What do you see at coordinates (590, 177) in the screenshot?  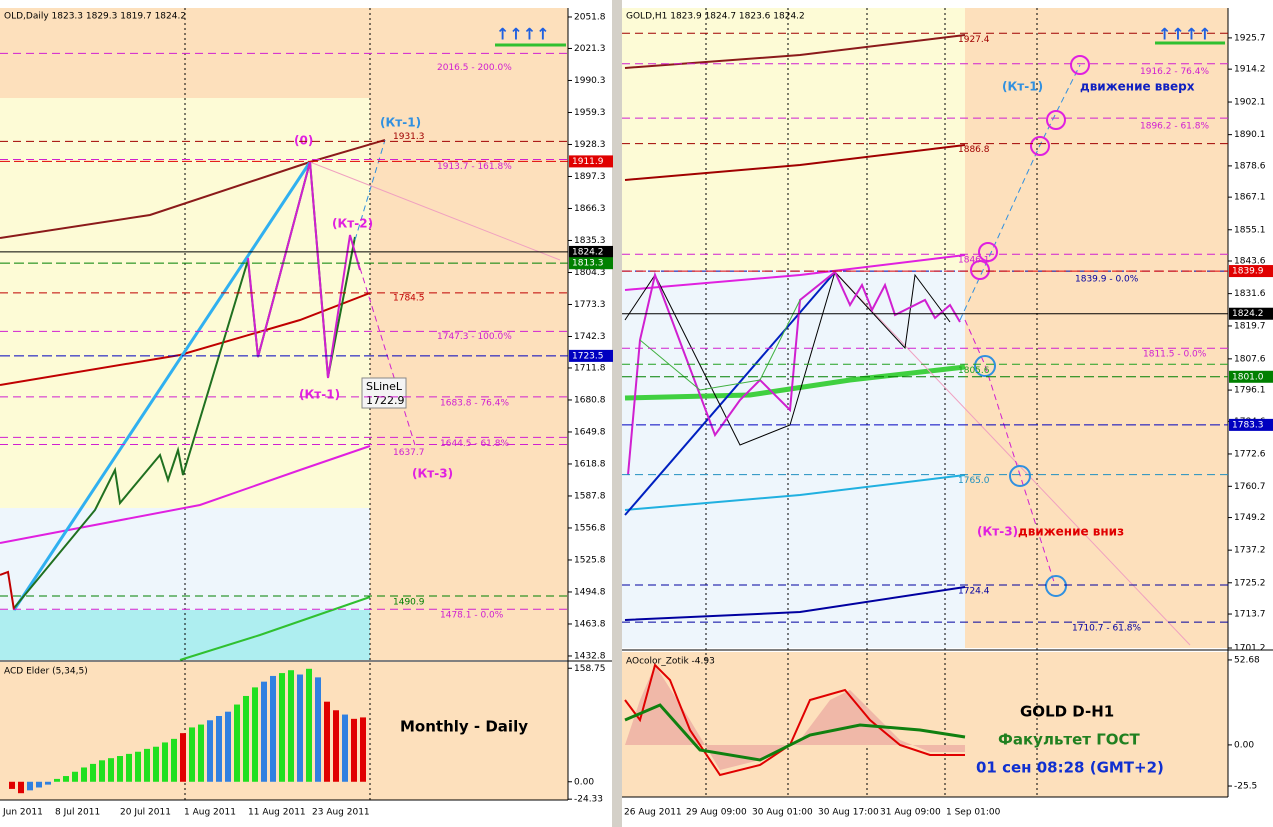 I see `y-tick-label: 1897.3` at bounding box center [590, 177].